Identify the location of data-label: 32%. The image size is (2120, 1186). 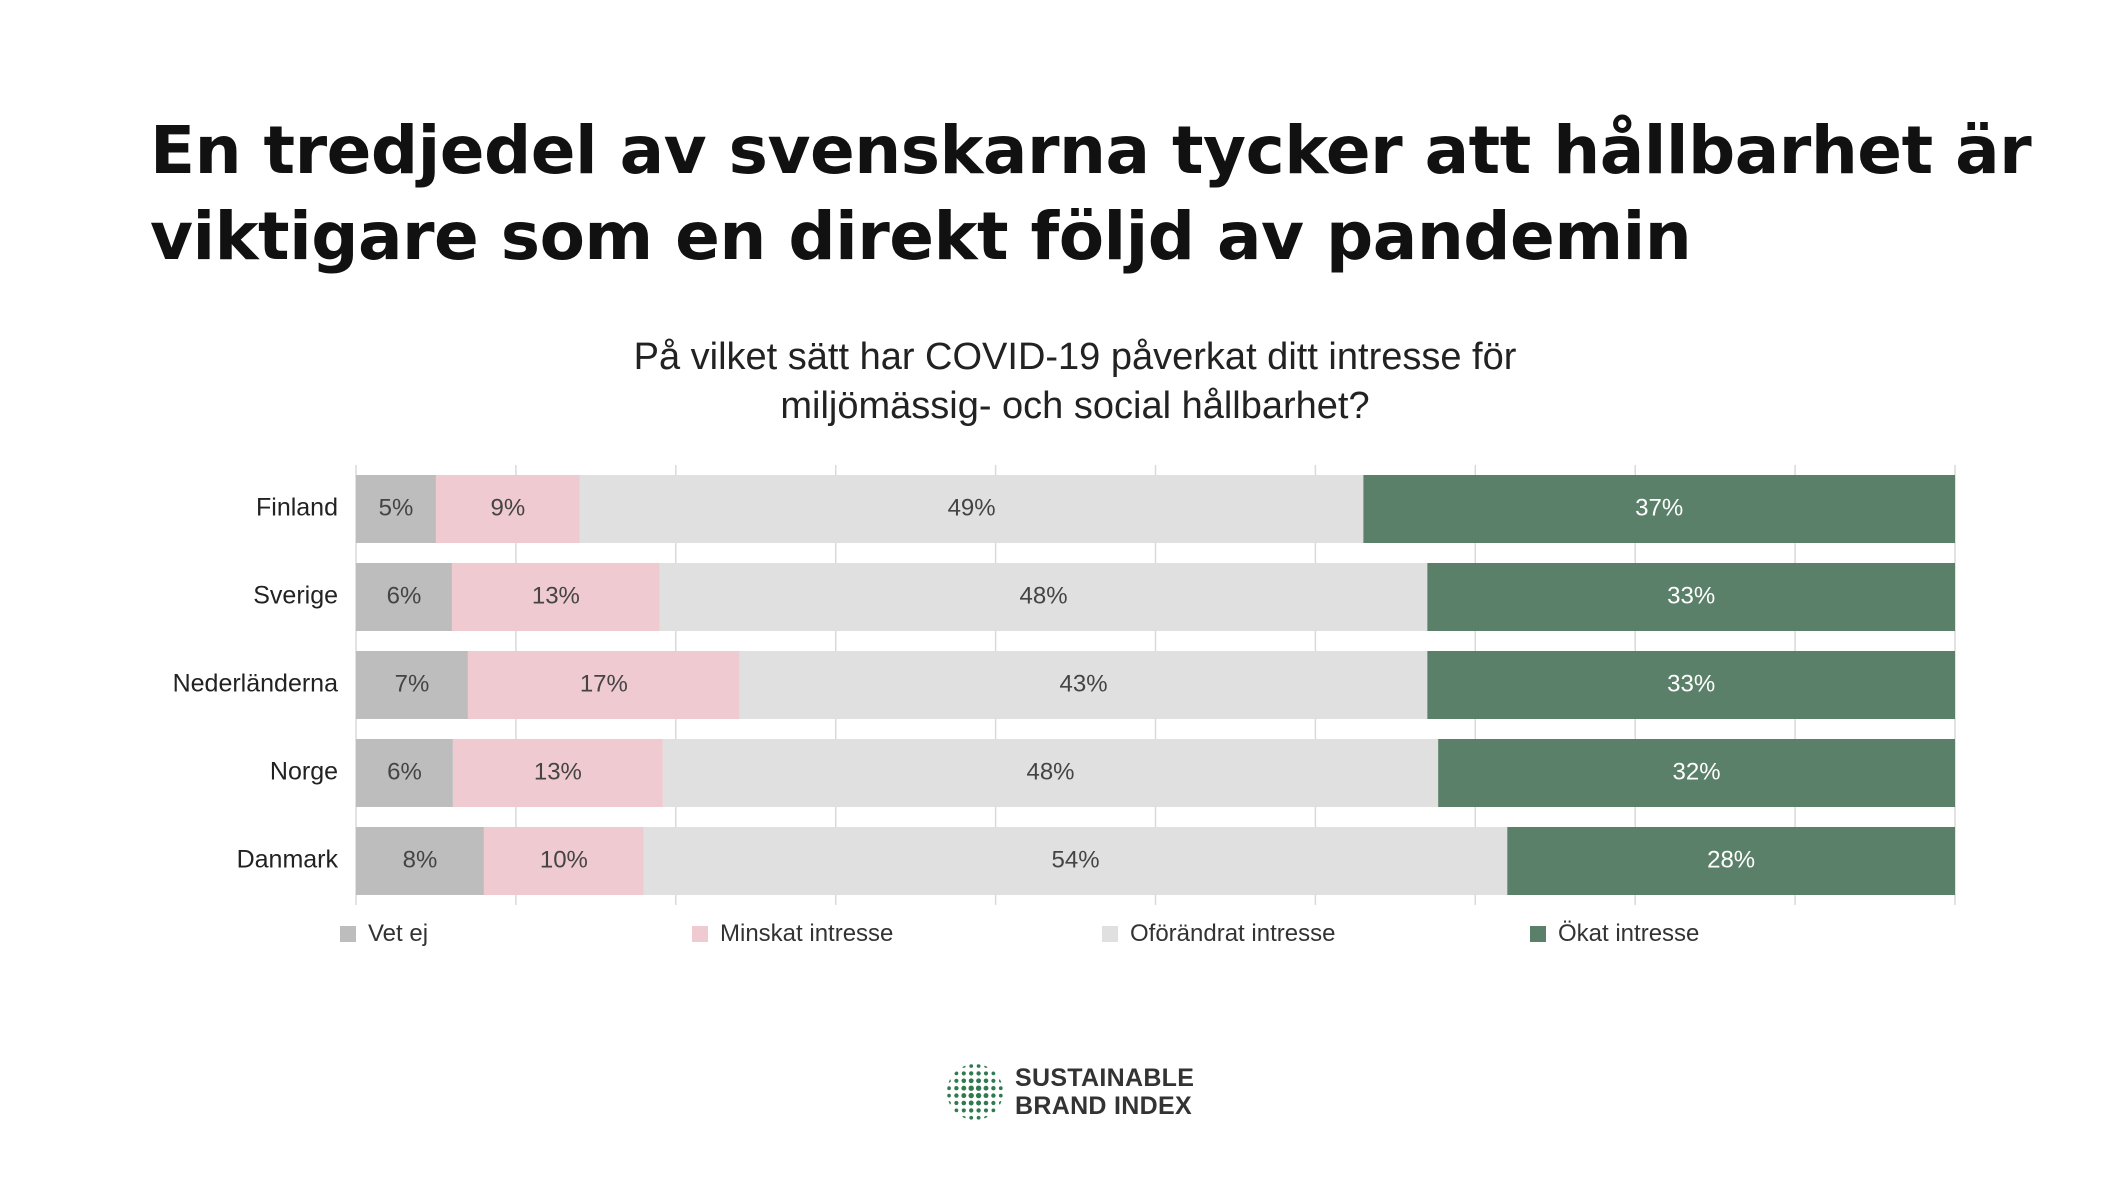
(1697, 771).